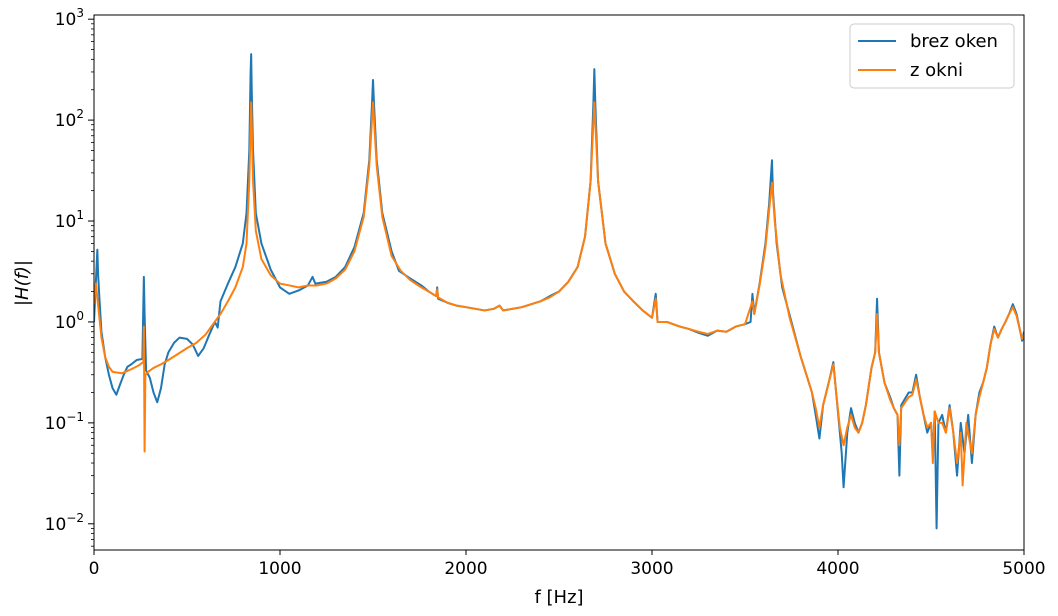 The width and height of the screenshot is (1058, 616). Describe the element at coordinates (651, 569) in the screenshot. I see `x-tick-label: 3000` at that location.